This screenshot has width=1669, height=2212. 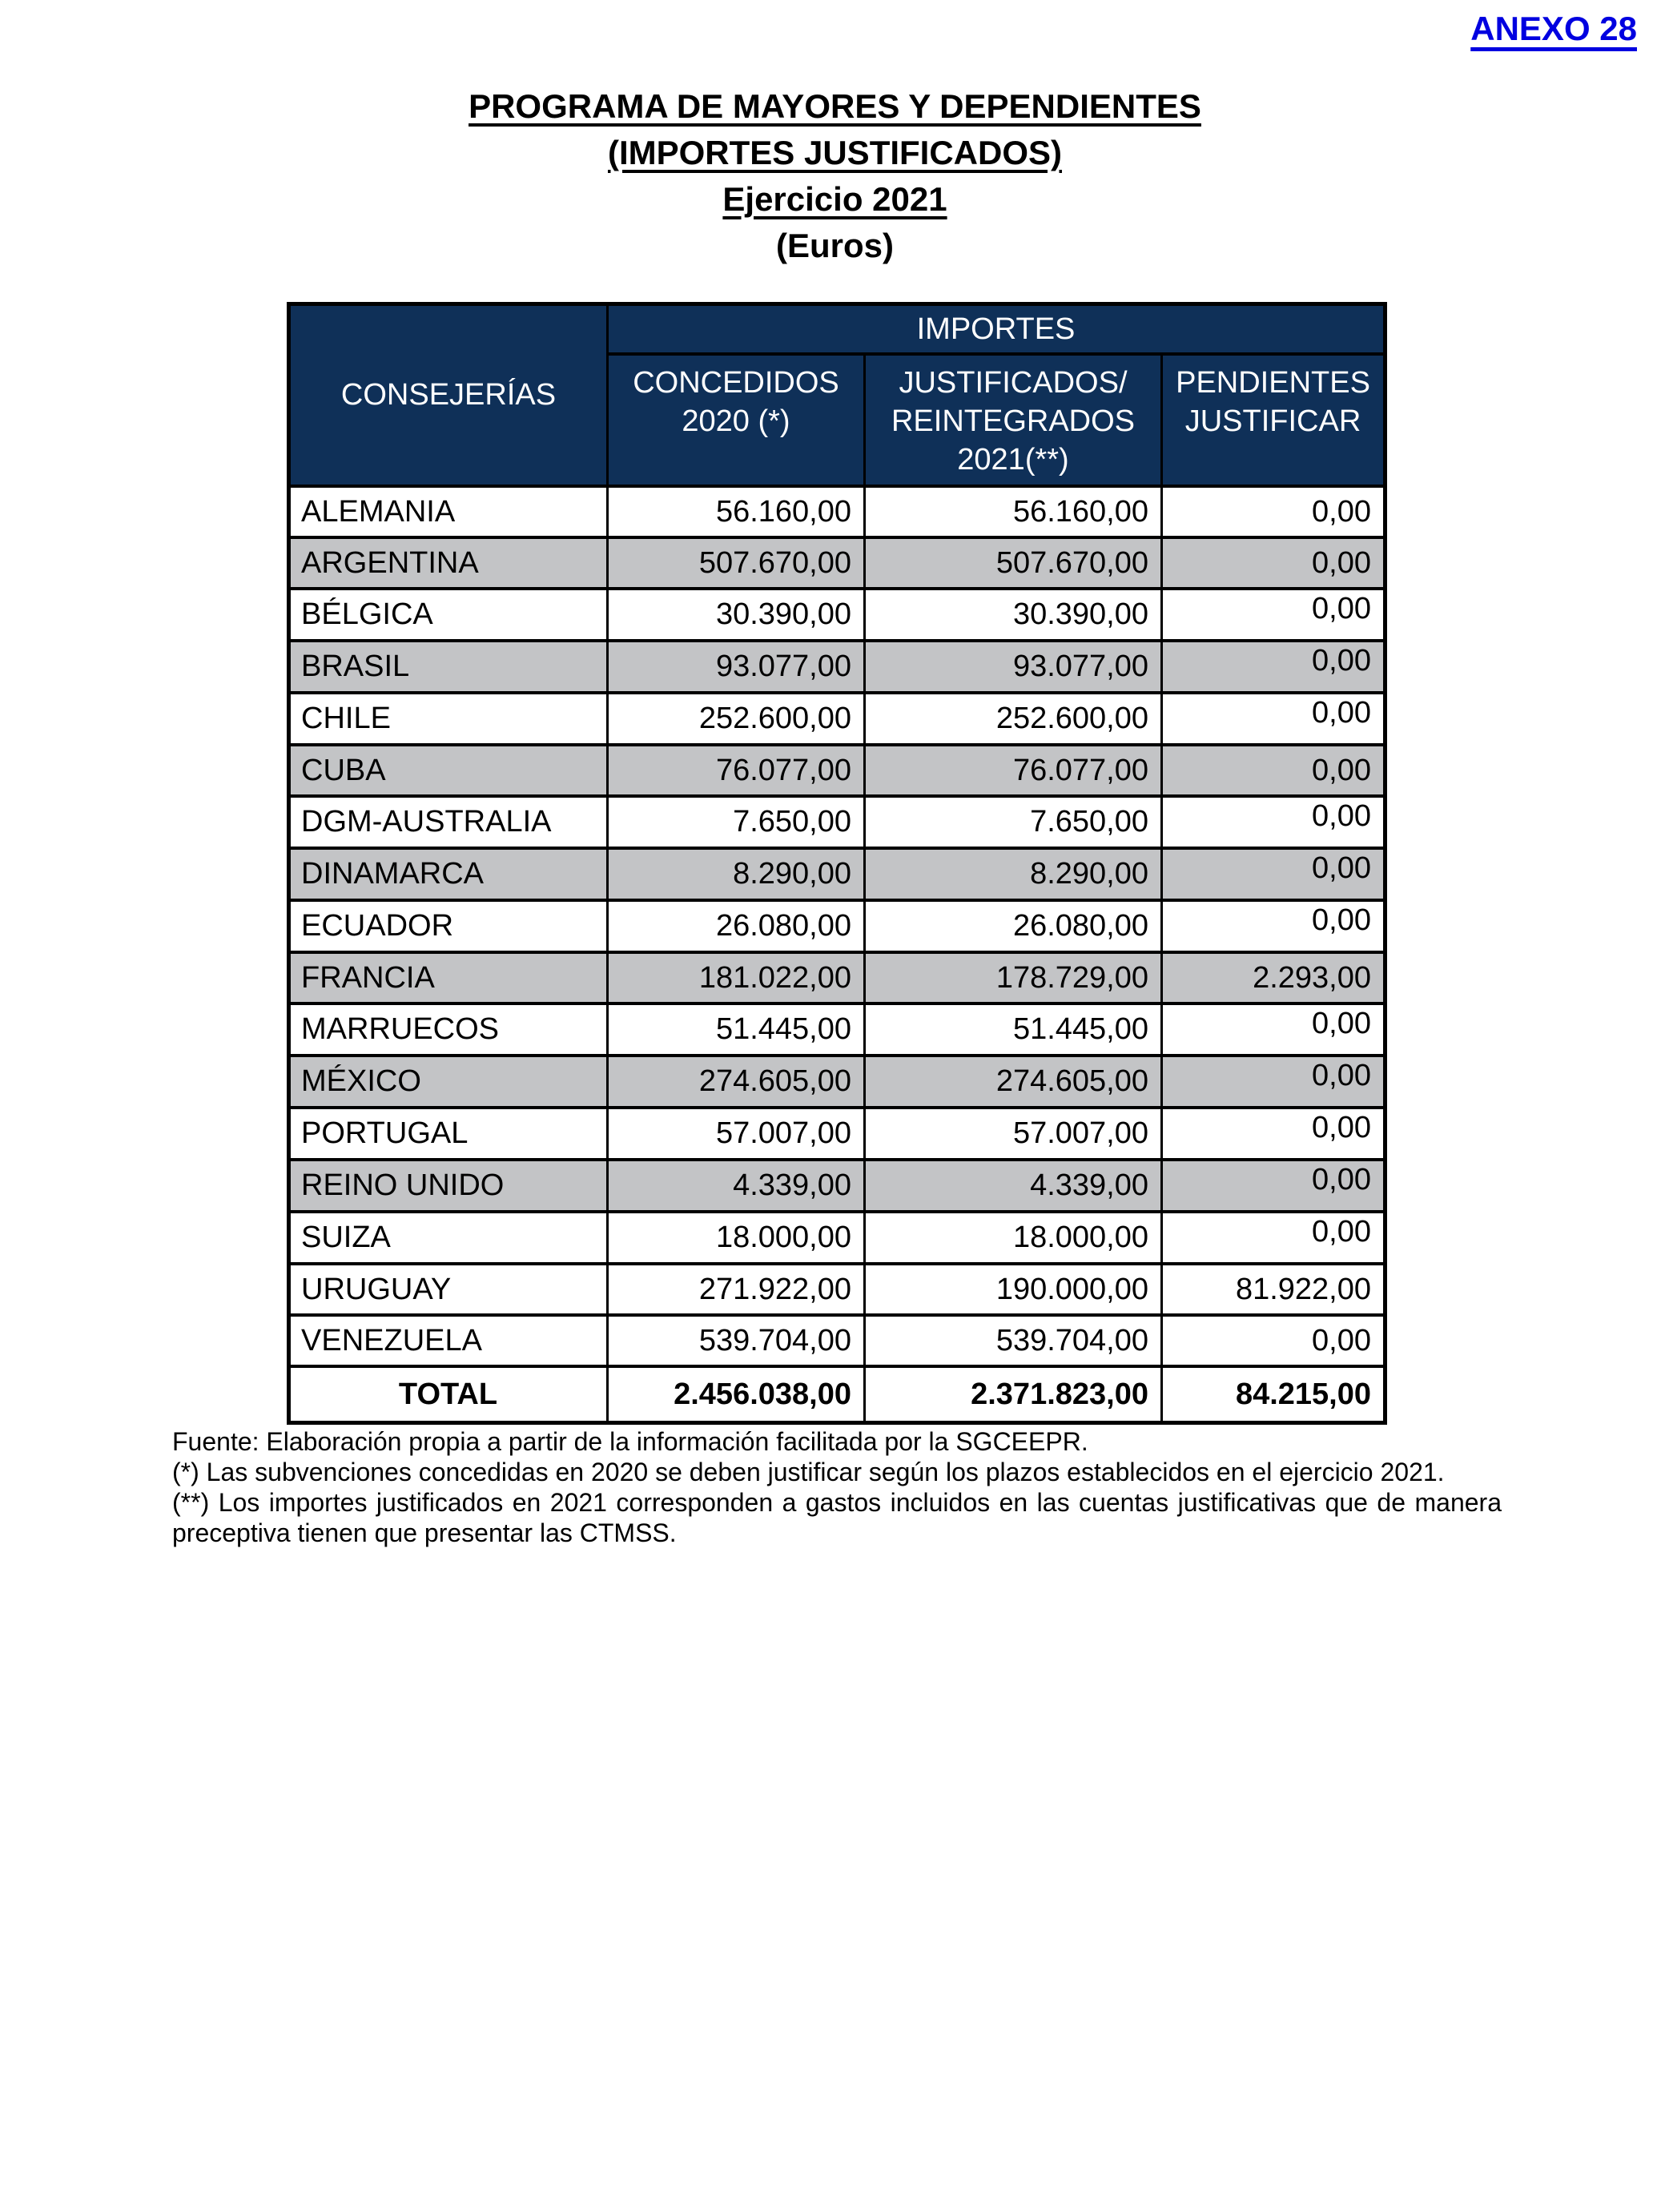 What do you see at coordinates (835, 152) in the screenshot?
I see `title-line-2: (IMPORTES JUSTIFICADOS)` at bounding box center [835, 152].